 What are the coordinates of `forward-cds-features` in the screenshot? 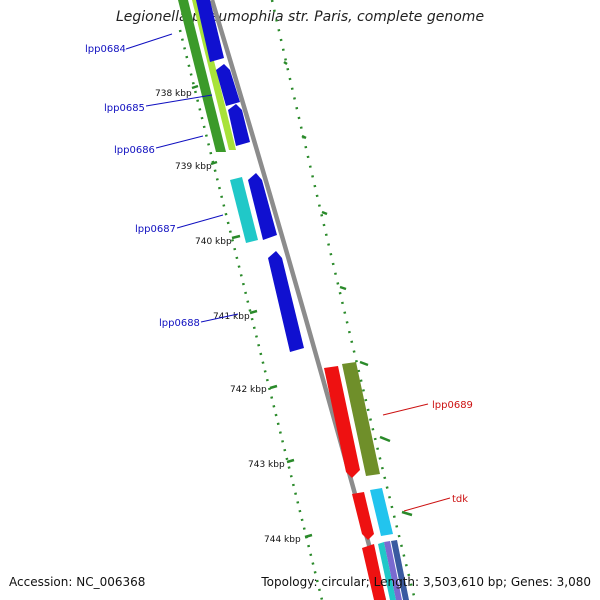 It's located at (241, 176).